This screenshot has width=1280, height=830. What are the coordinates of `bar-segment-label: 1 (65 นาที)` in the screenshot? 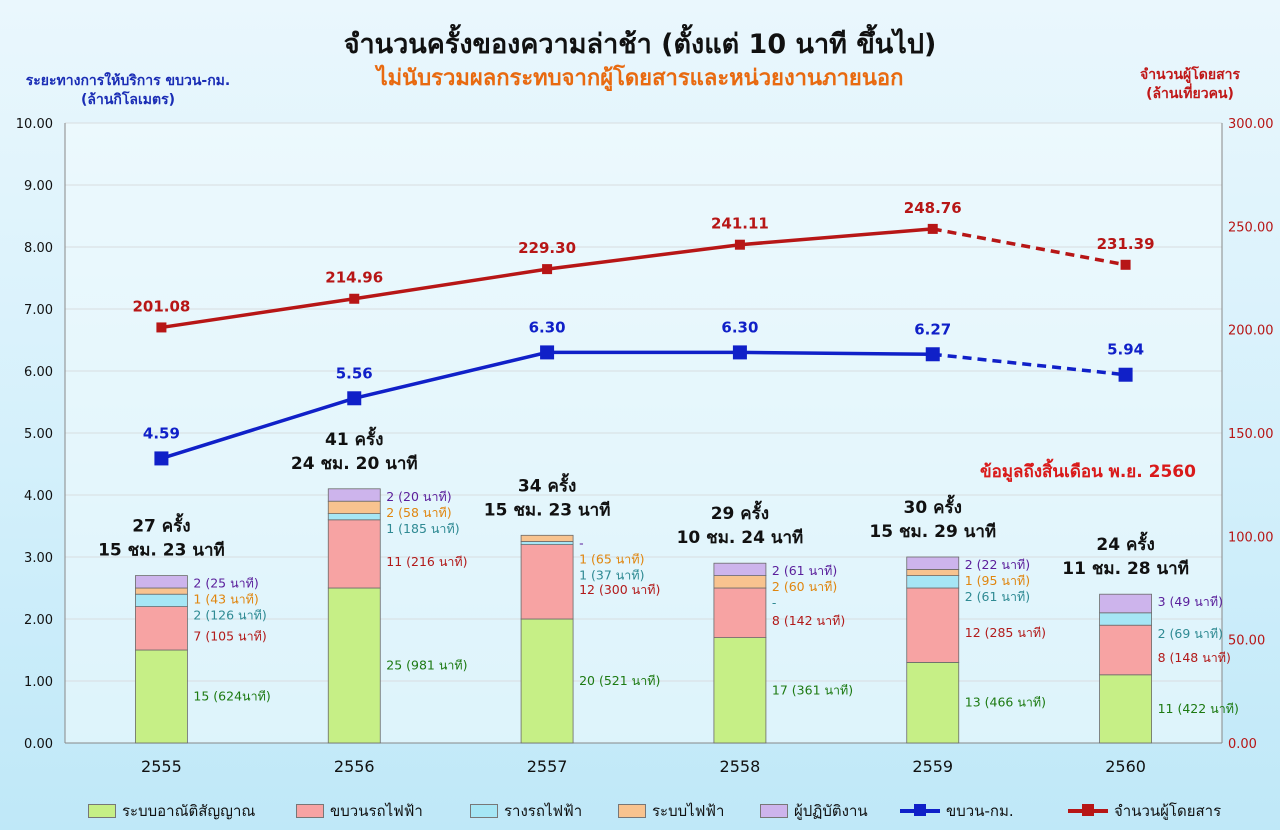 It's located at (611, 558).